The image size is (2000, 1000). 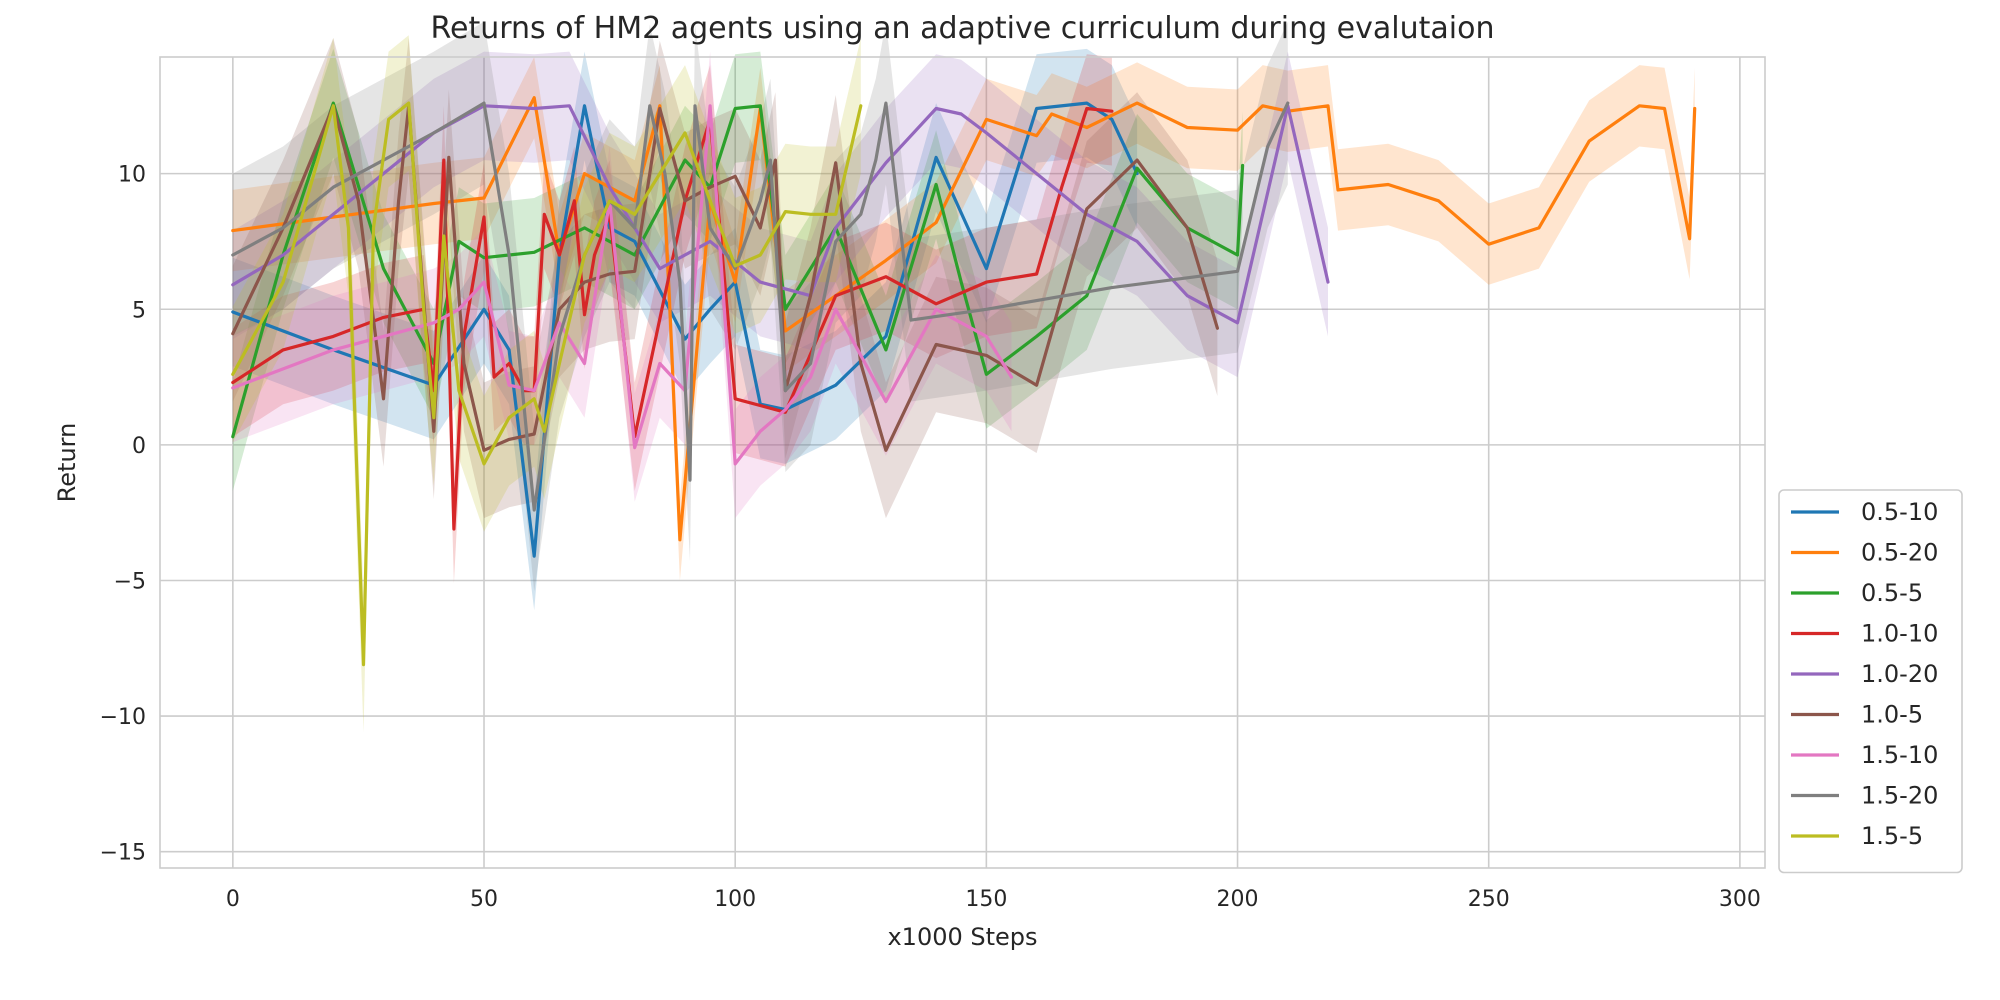 I want to click on legend-label-0.5-20: 0.5-20, so click(x=1899, y=553).